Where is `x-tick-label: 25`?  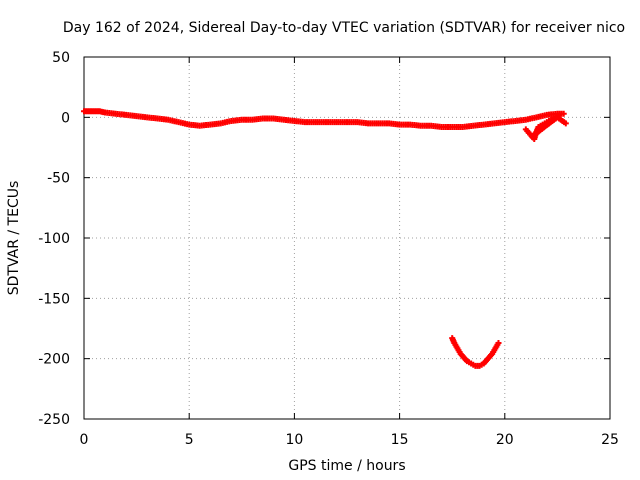
x-tick-label: 25 is located at coordinates (610, 440).